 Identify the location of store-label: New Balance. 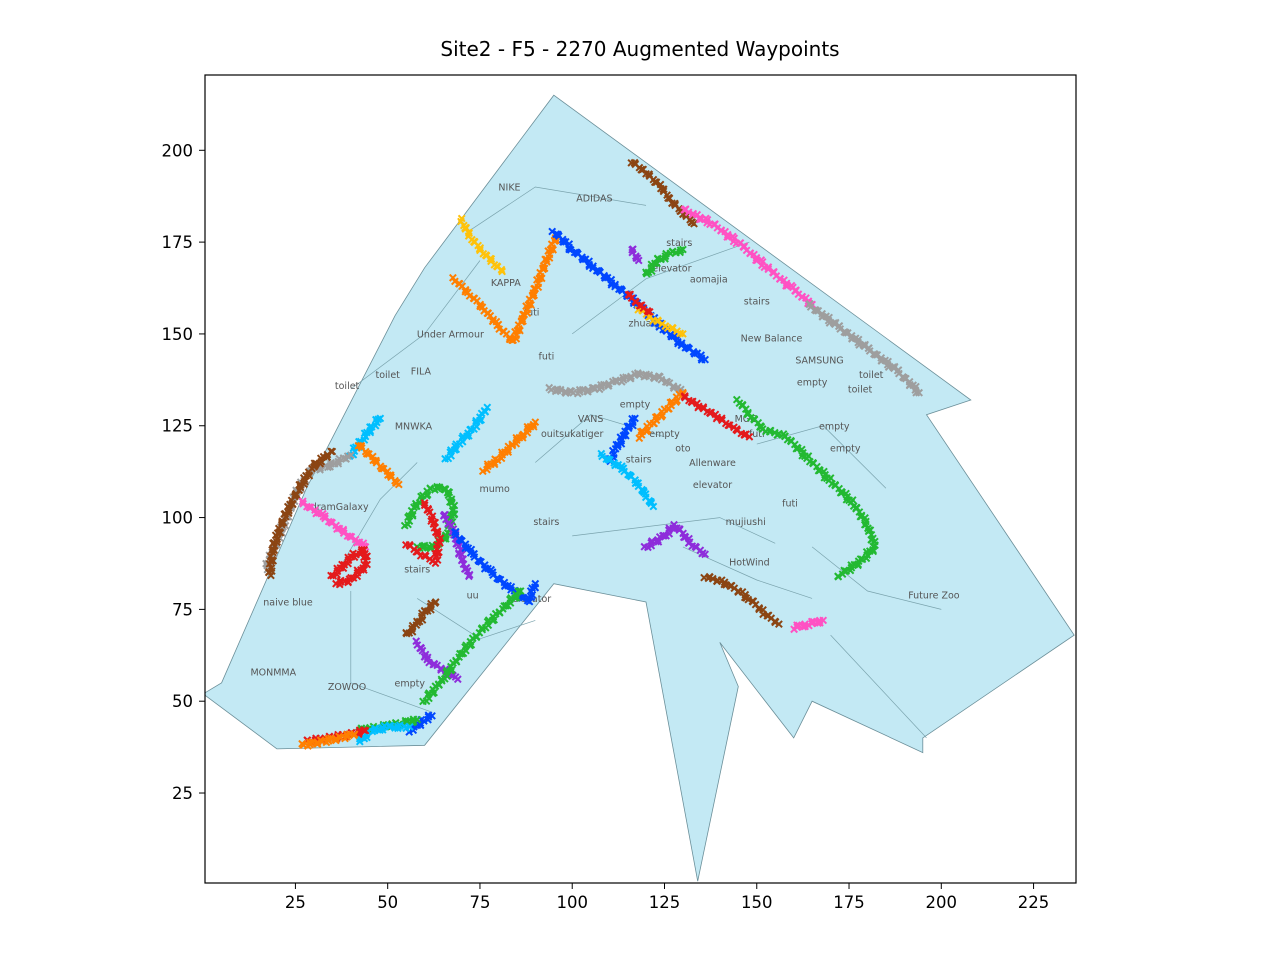
(772, 338).